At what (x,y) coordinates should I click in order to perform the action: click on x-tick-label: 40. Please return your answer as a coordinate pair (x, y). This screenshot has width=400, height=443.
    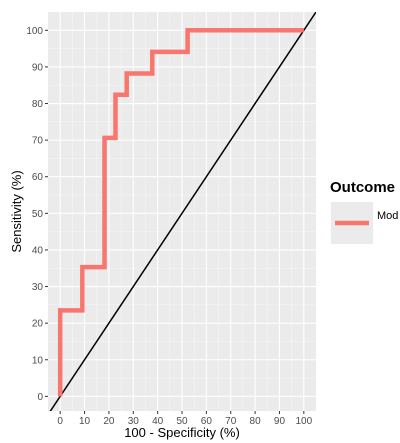
    Looking at the image, I should click on (158, 421).